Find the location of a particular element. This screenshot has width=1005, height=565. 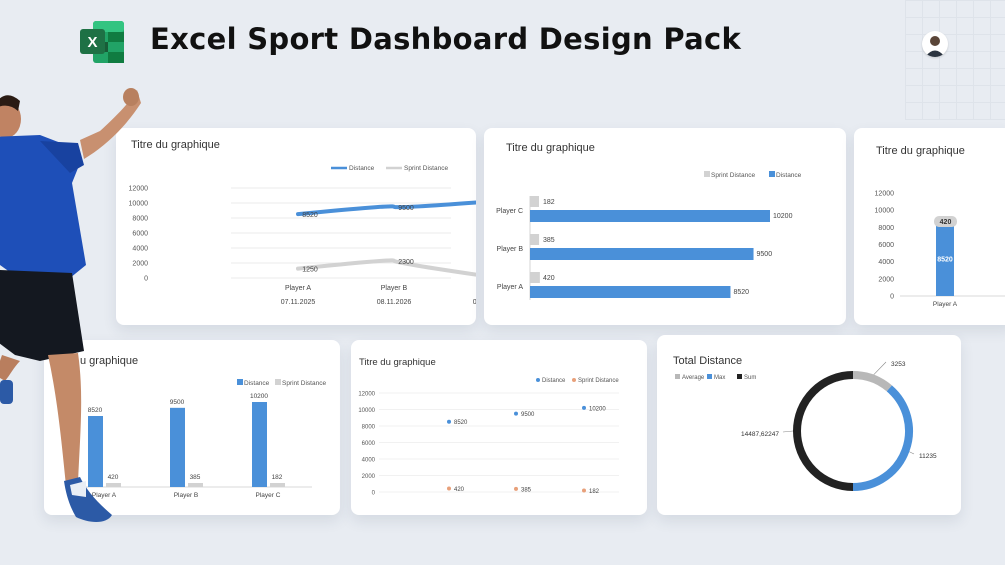

page-title: Excel Sport Dashboard Design Pack is located at coordinates (446, 39).